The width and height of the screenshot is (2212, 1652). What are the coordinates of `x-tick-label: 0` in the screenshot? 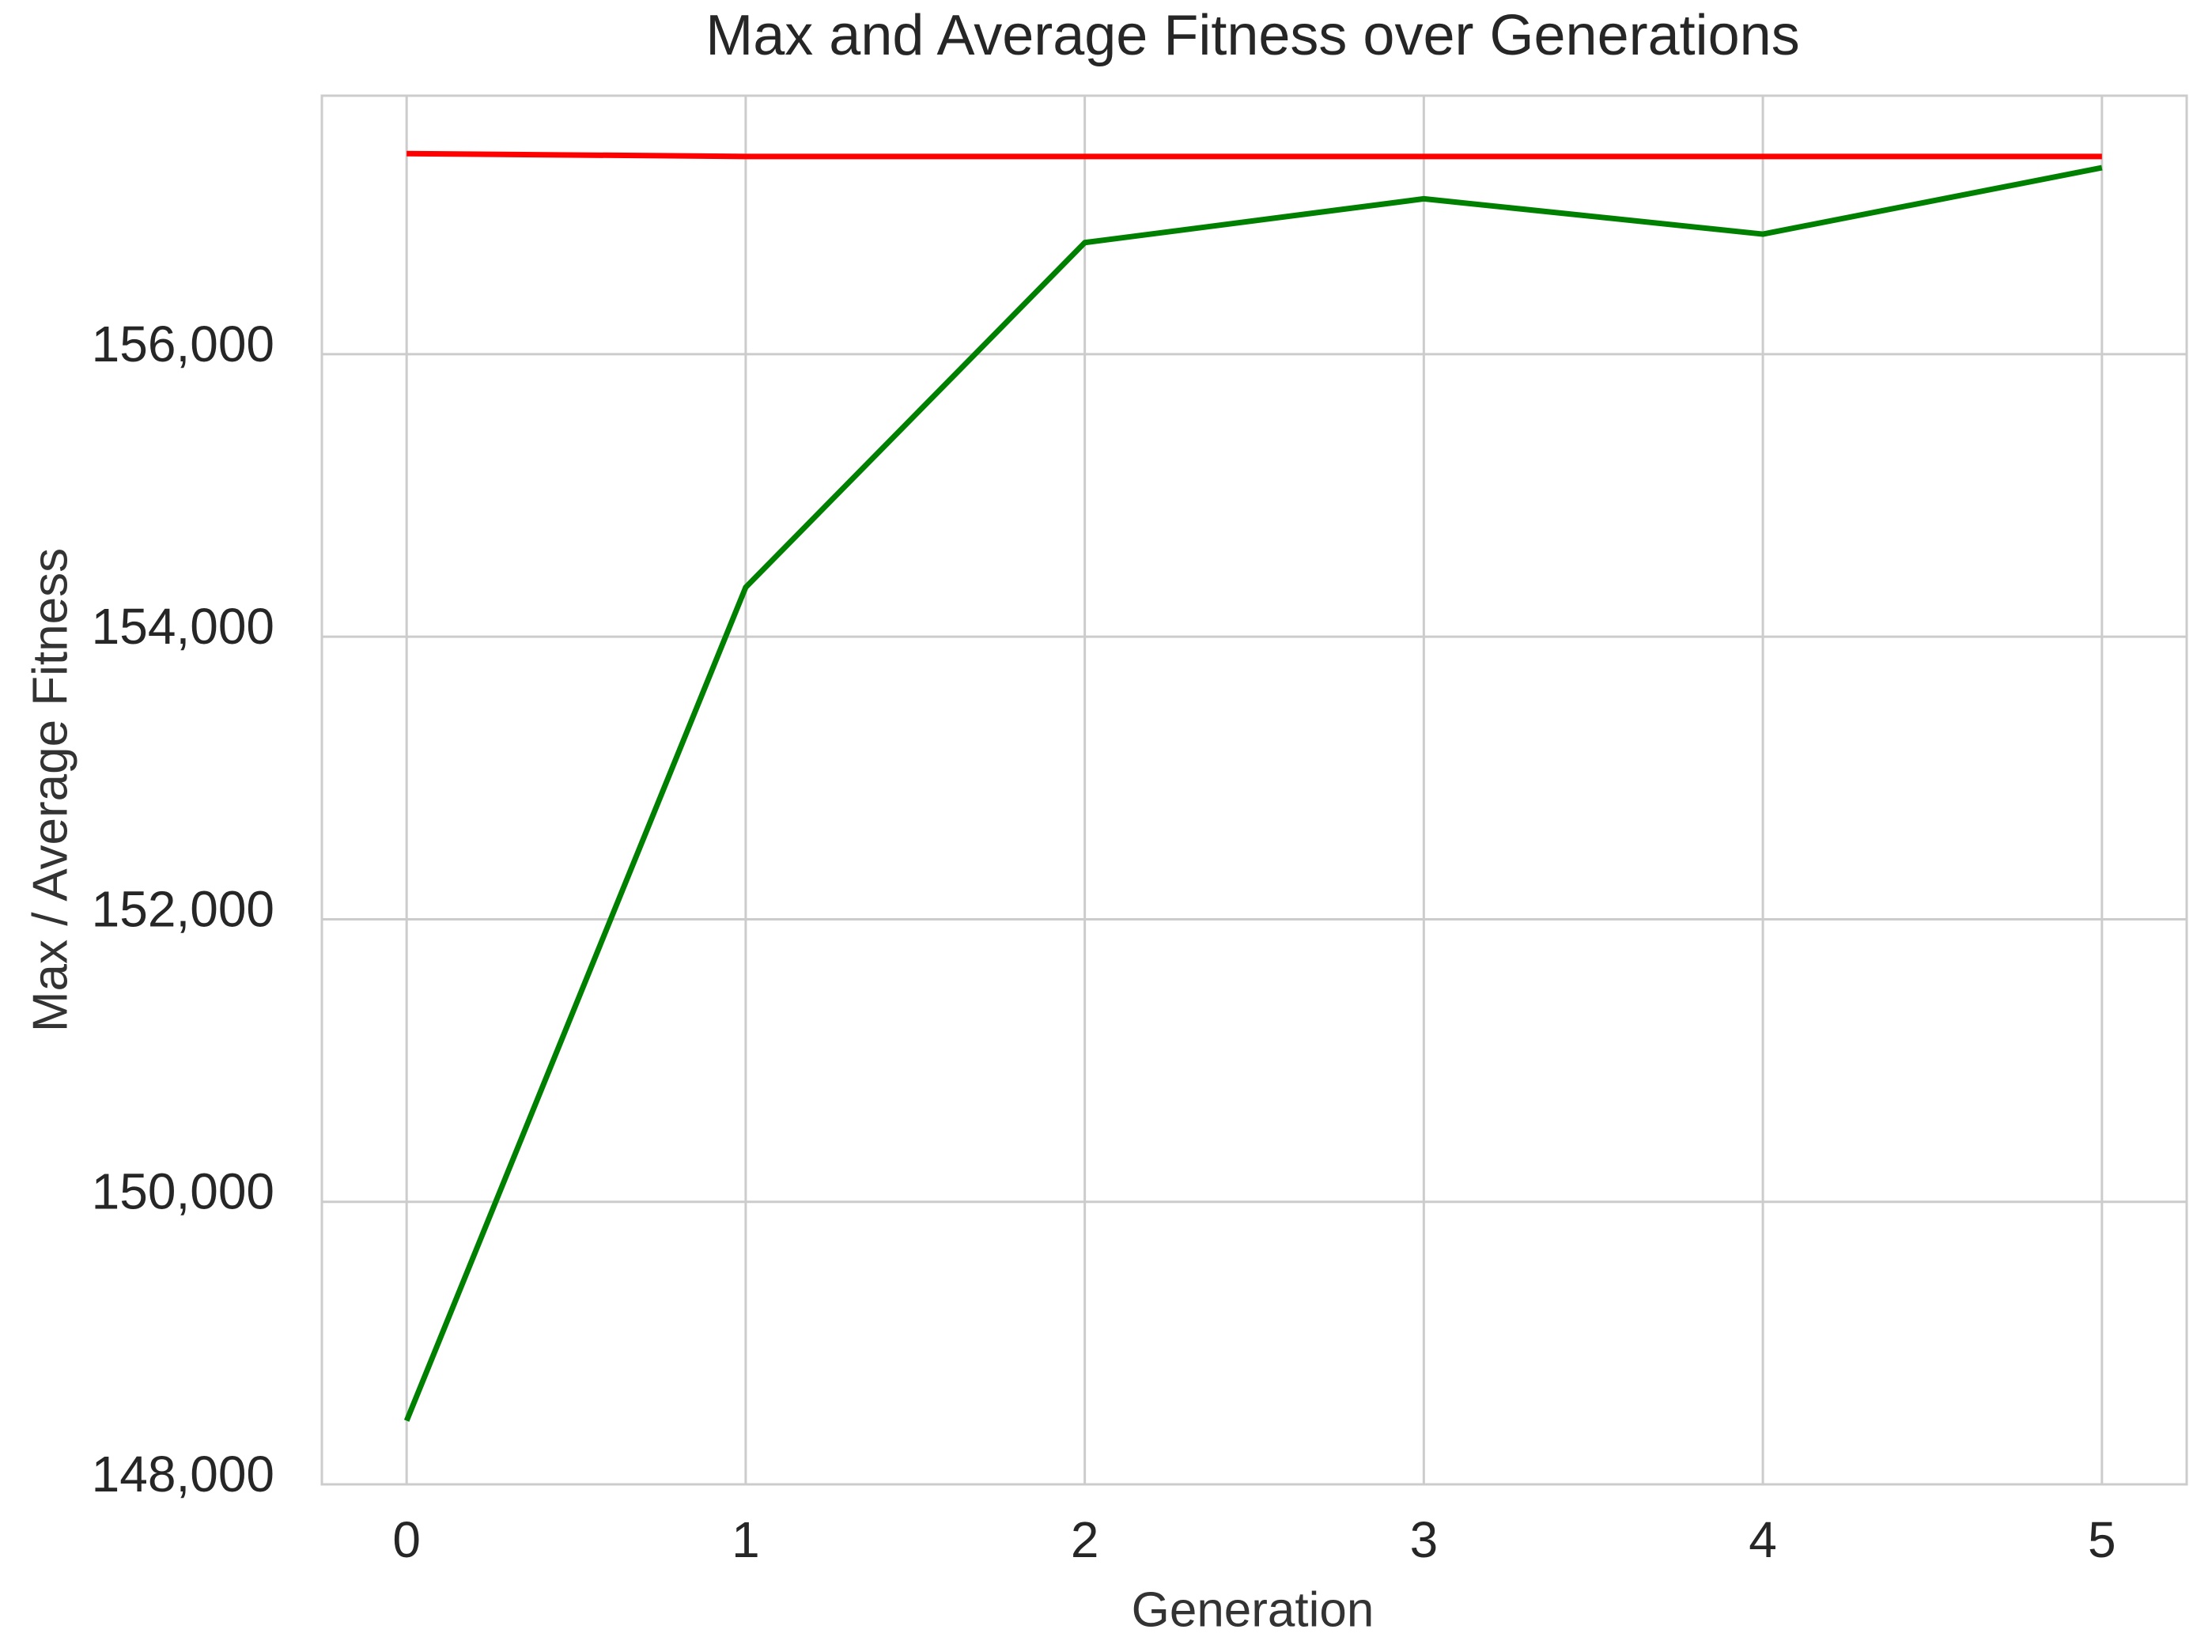 It's located at (406, 1539).